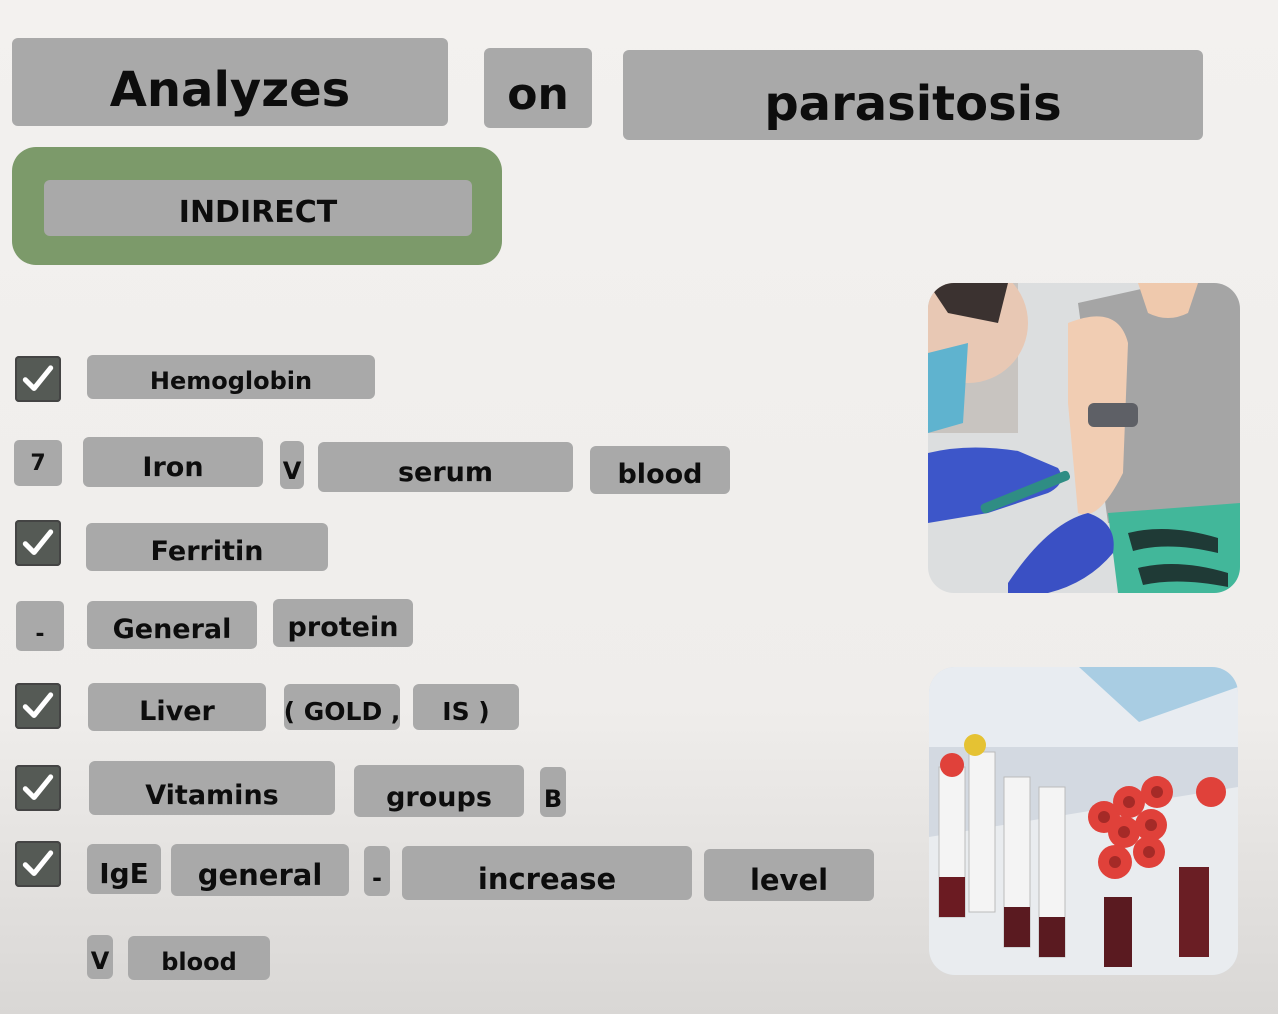 The image size is (1278, 1014). What do you see at coordinates (230, 82) in the screenshot?
I see `title-word-analyzes: Analyzes` at bounding box center [230, 82].